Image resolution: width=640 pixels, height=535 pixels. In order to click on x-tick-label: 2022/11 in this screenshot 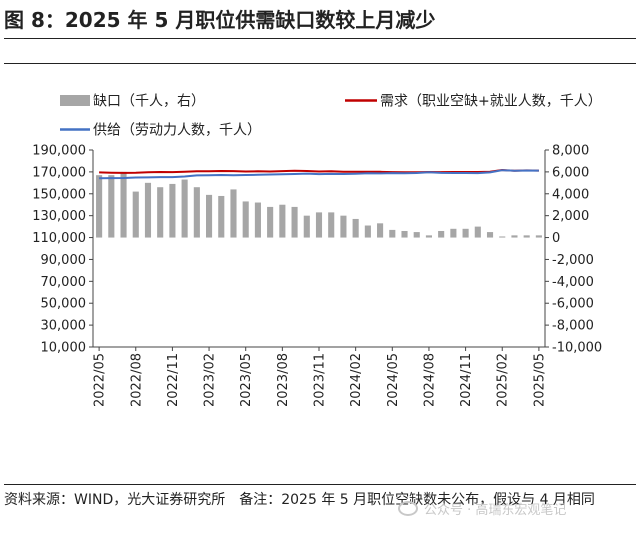, I will do `click(173, 380)`.